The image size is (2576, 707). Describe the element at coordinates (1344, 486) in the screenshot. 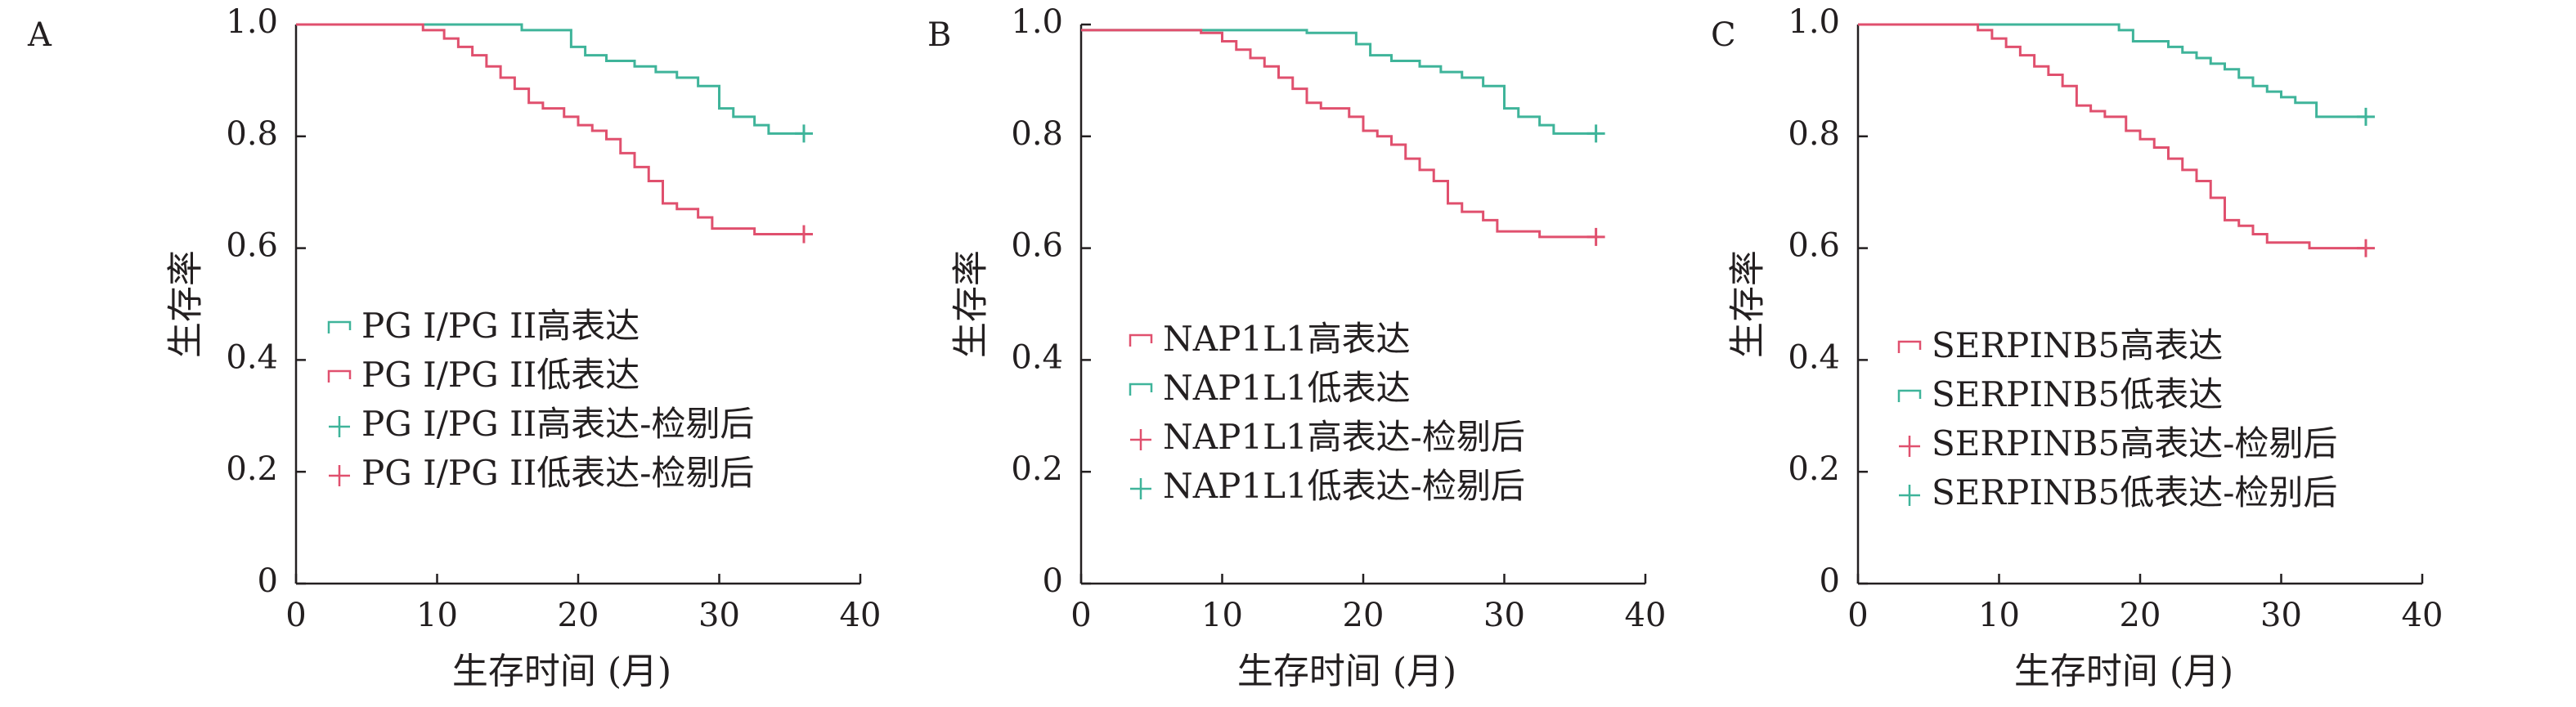

I see `legend-label: NAP1L1低表达-检剔后` at that location.